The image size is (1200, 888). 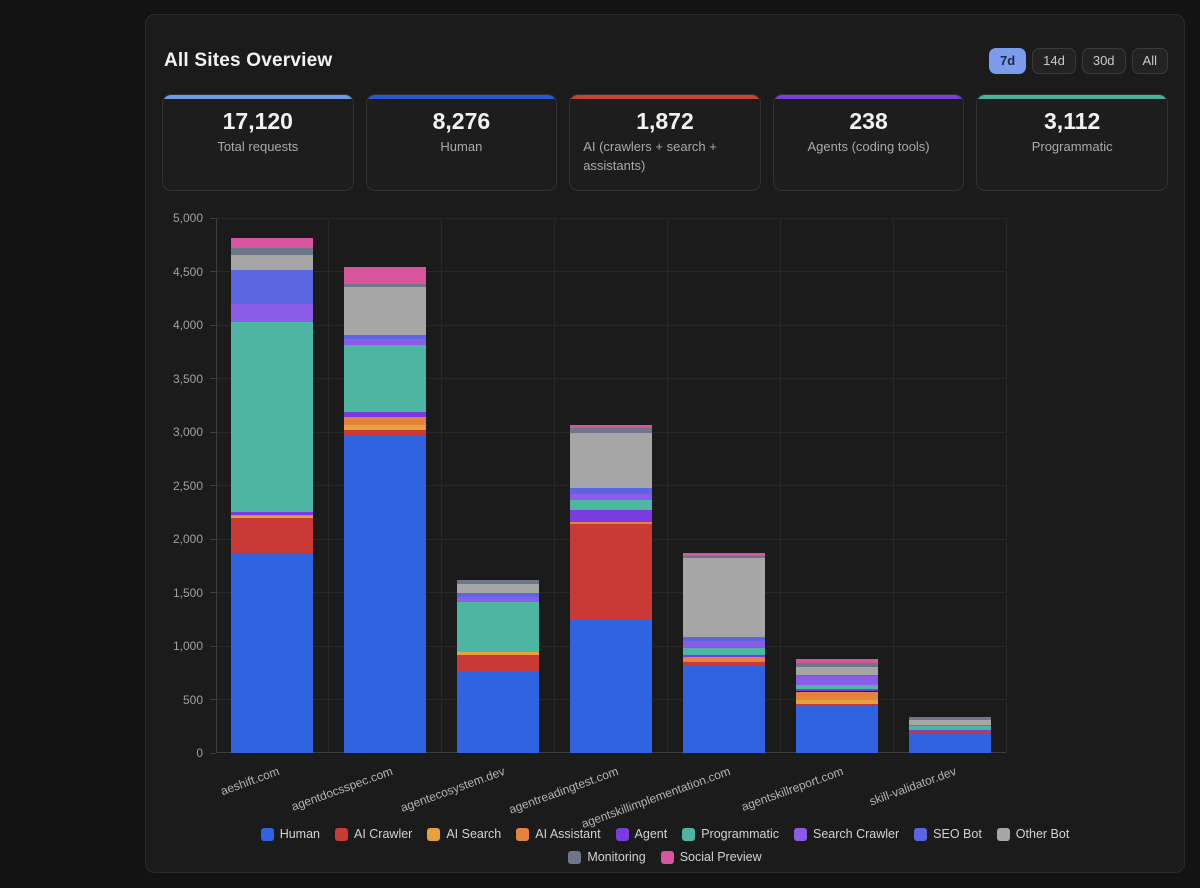 I want to click on legend-item-ai-search: AI Search, so click(x=464, y=834).